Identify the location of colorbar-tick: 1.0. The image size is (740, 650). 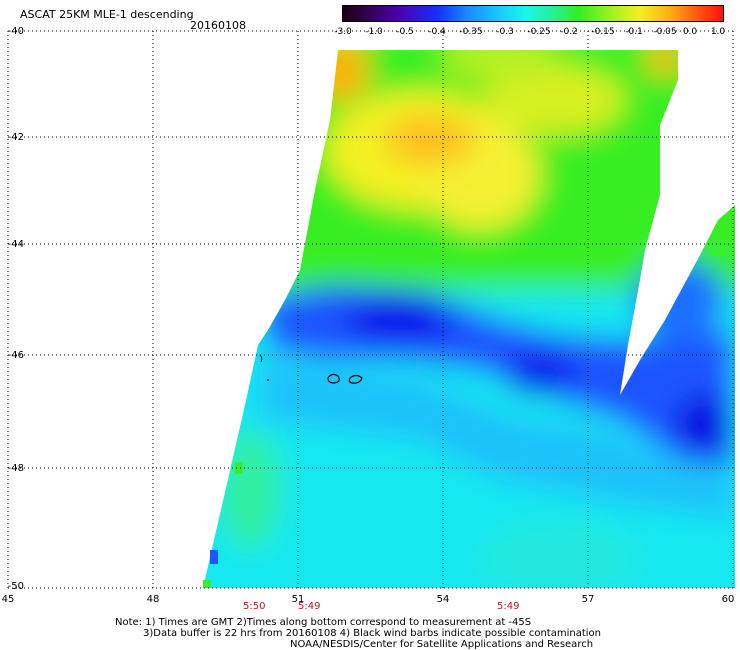
(718, 32).